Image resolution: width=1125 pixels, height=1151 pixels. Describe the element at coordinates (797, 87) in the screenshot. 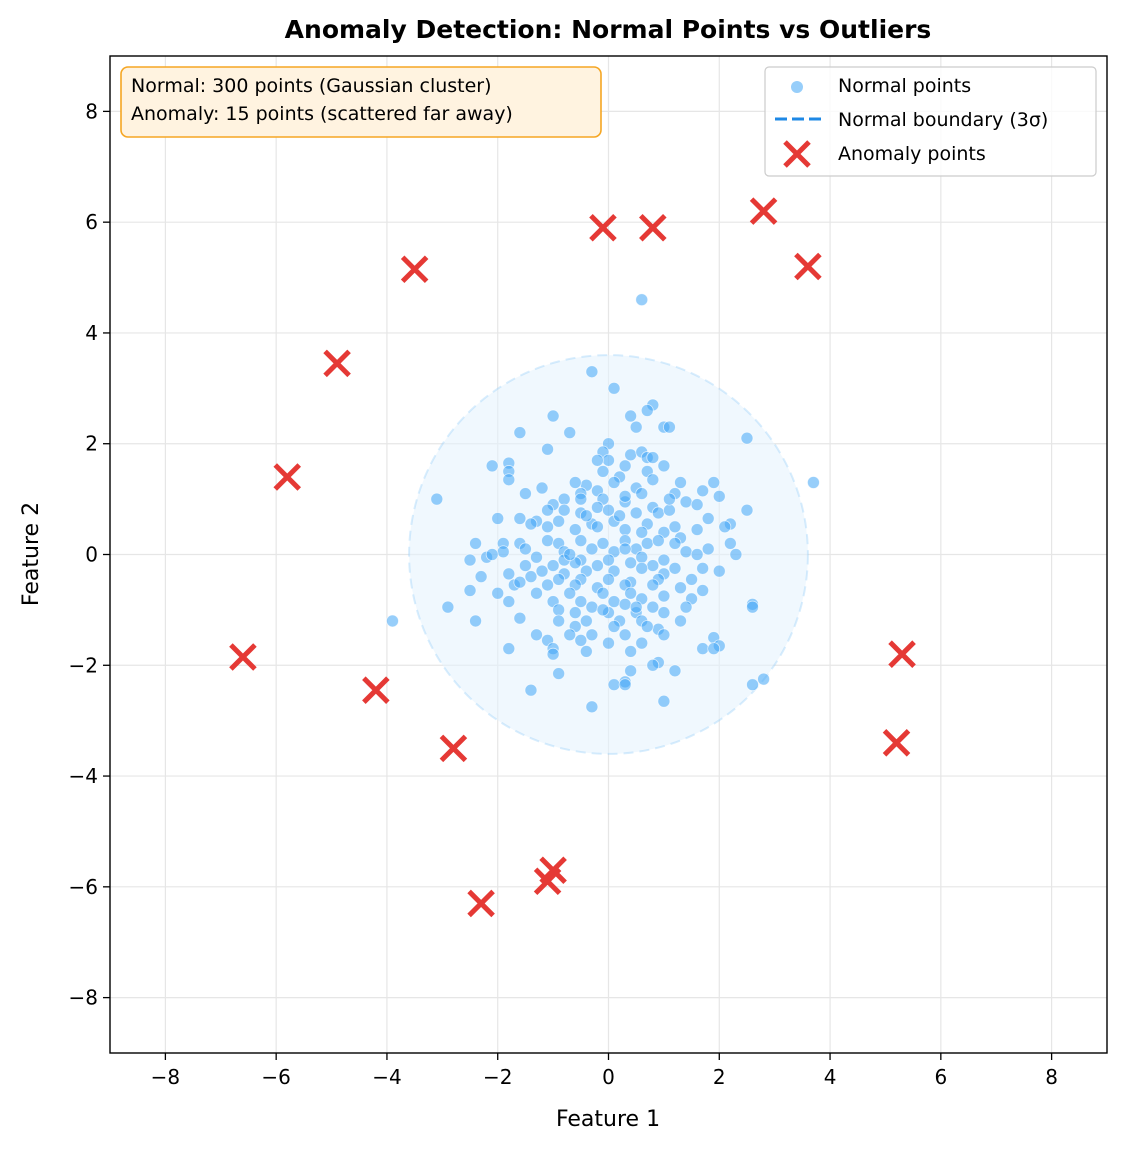

I see `legend-normal-marker` at that location.